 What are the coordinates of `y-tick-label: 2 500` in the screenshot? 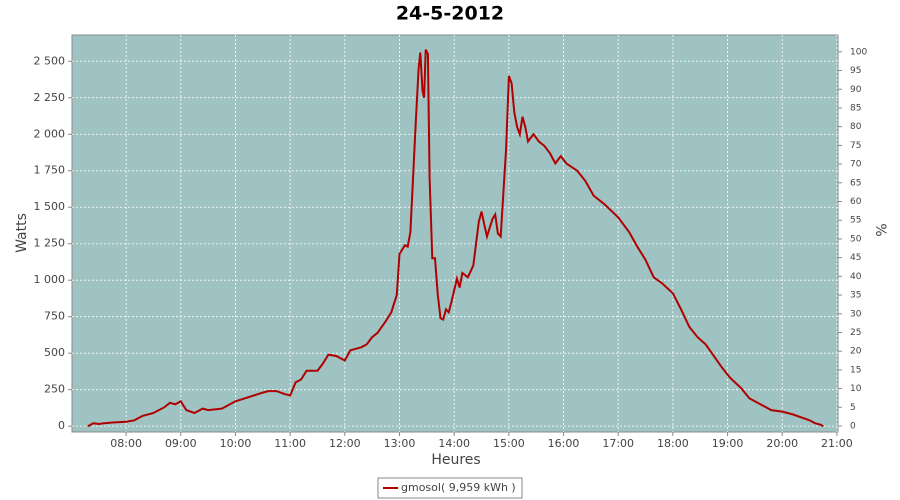 It's located at (50, 60).